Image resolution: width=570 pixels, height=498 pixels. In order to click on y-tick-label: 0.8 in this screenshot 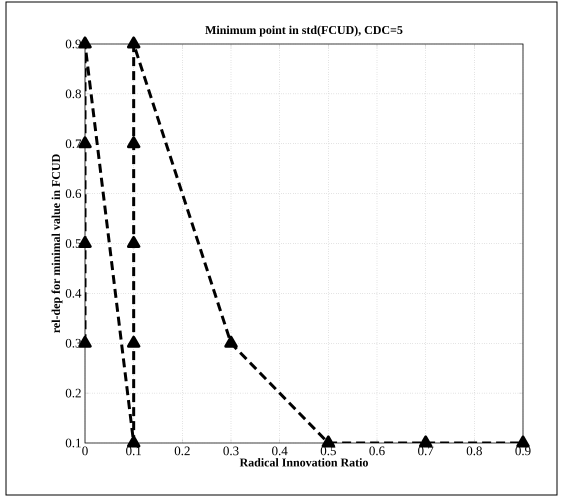, I will do `click(73, 93)`.